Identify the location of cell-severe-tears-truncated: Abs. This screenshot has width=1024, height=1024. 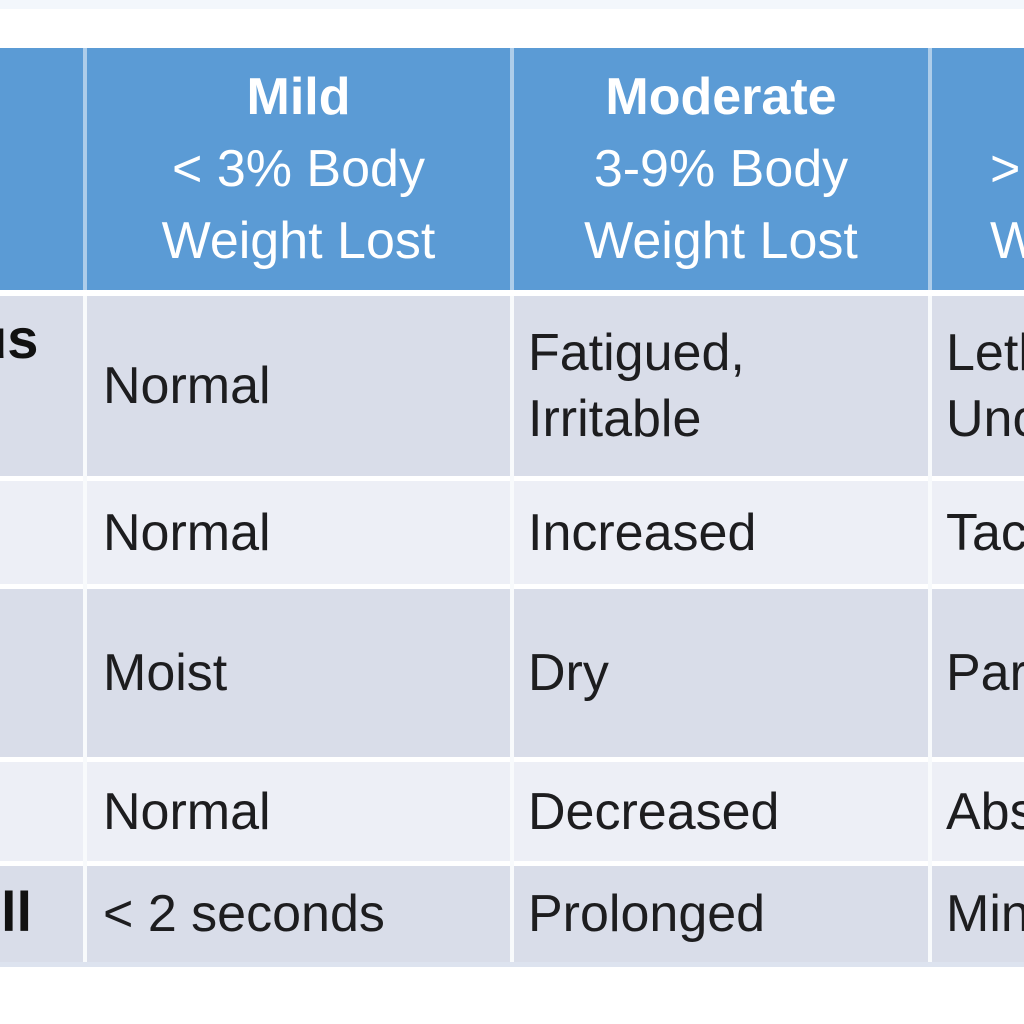
(978, 811).